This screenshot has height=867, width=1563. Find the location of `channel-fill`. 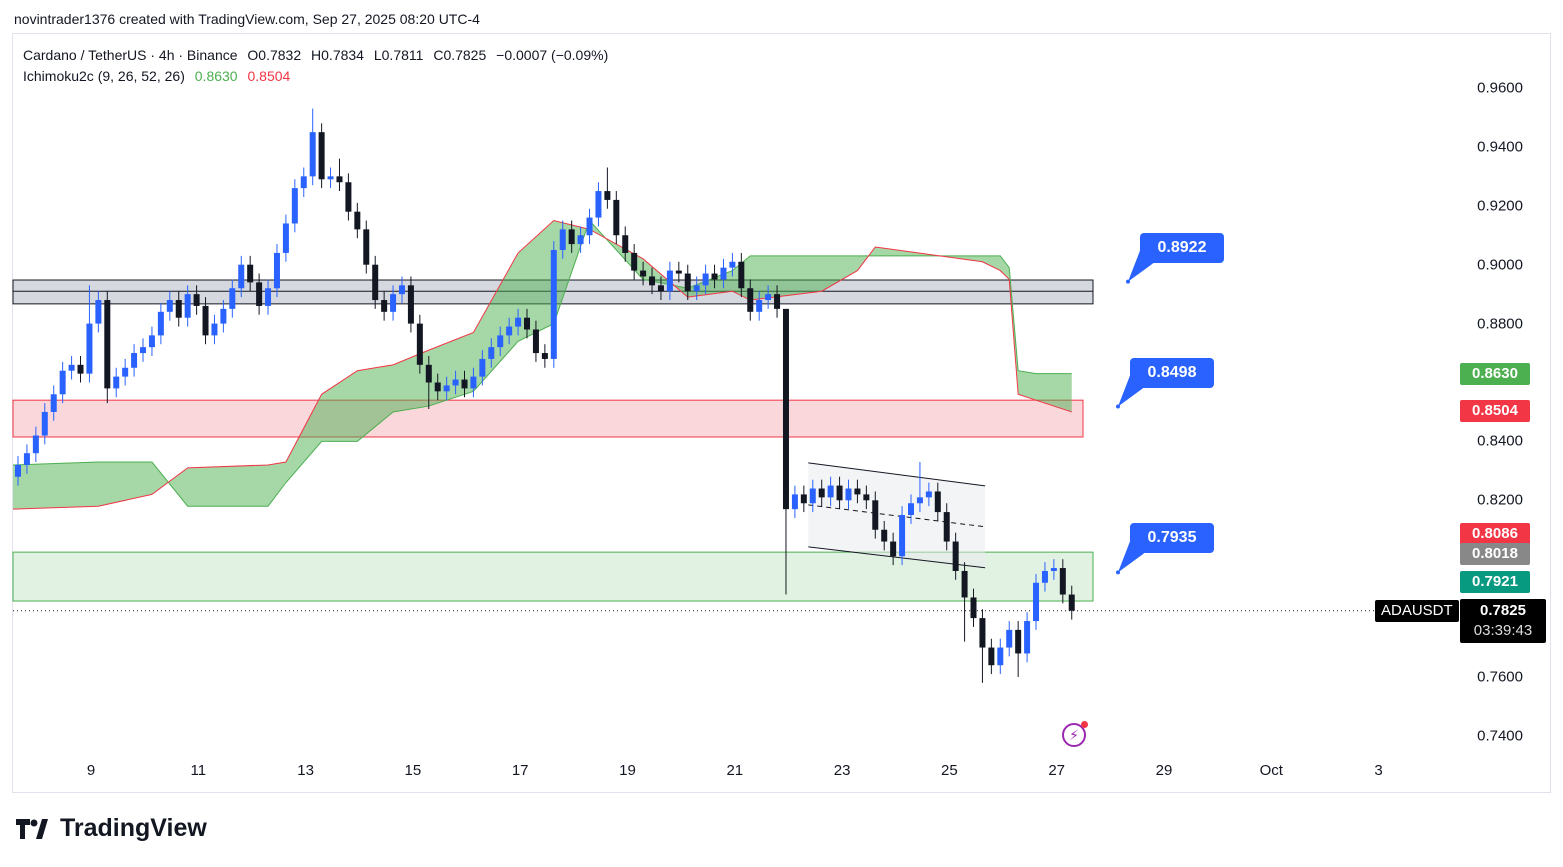

channel-fill is located at coordinates (897, 515).